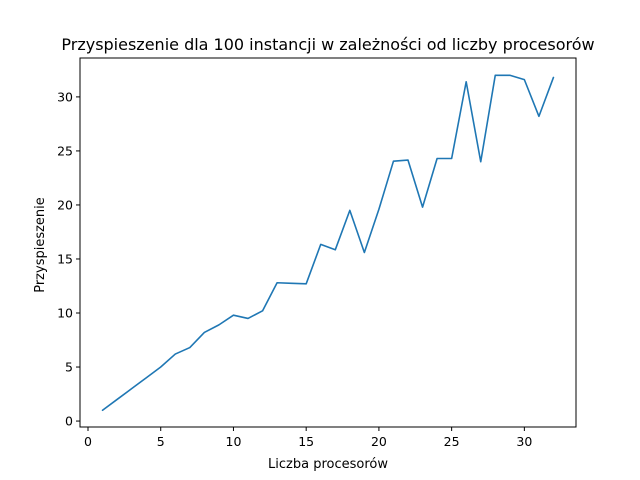 This screenshot has height=480, width=640. I want to click on x-tick-label: 0, so click(88, 441).